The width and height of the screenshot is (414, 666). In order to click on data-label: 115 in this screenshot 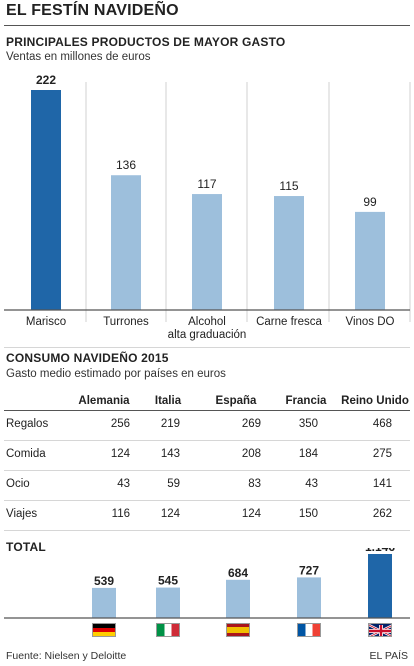, I will do `click(288, 186)`.